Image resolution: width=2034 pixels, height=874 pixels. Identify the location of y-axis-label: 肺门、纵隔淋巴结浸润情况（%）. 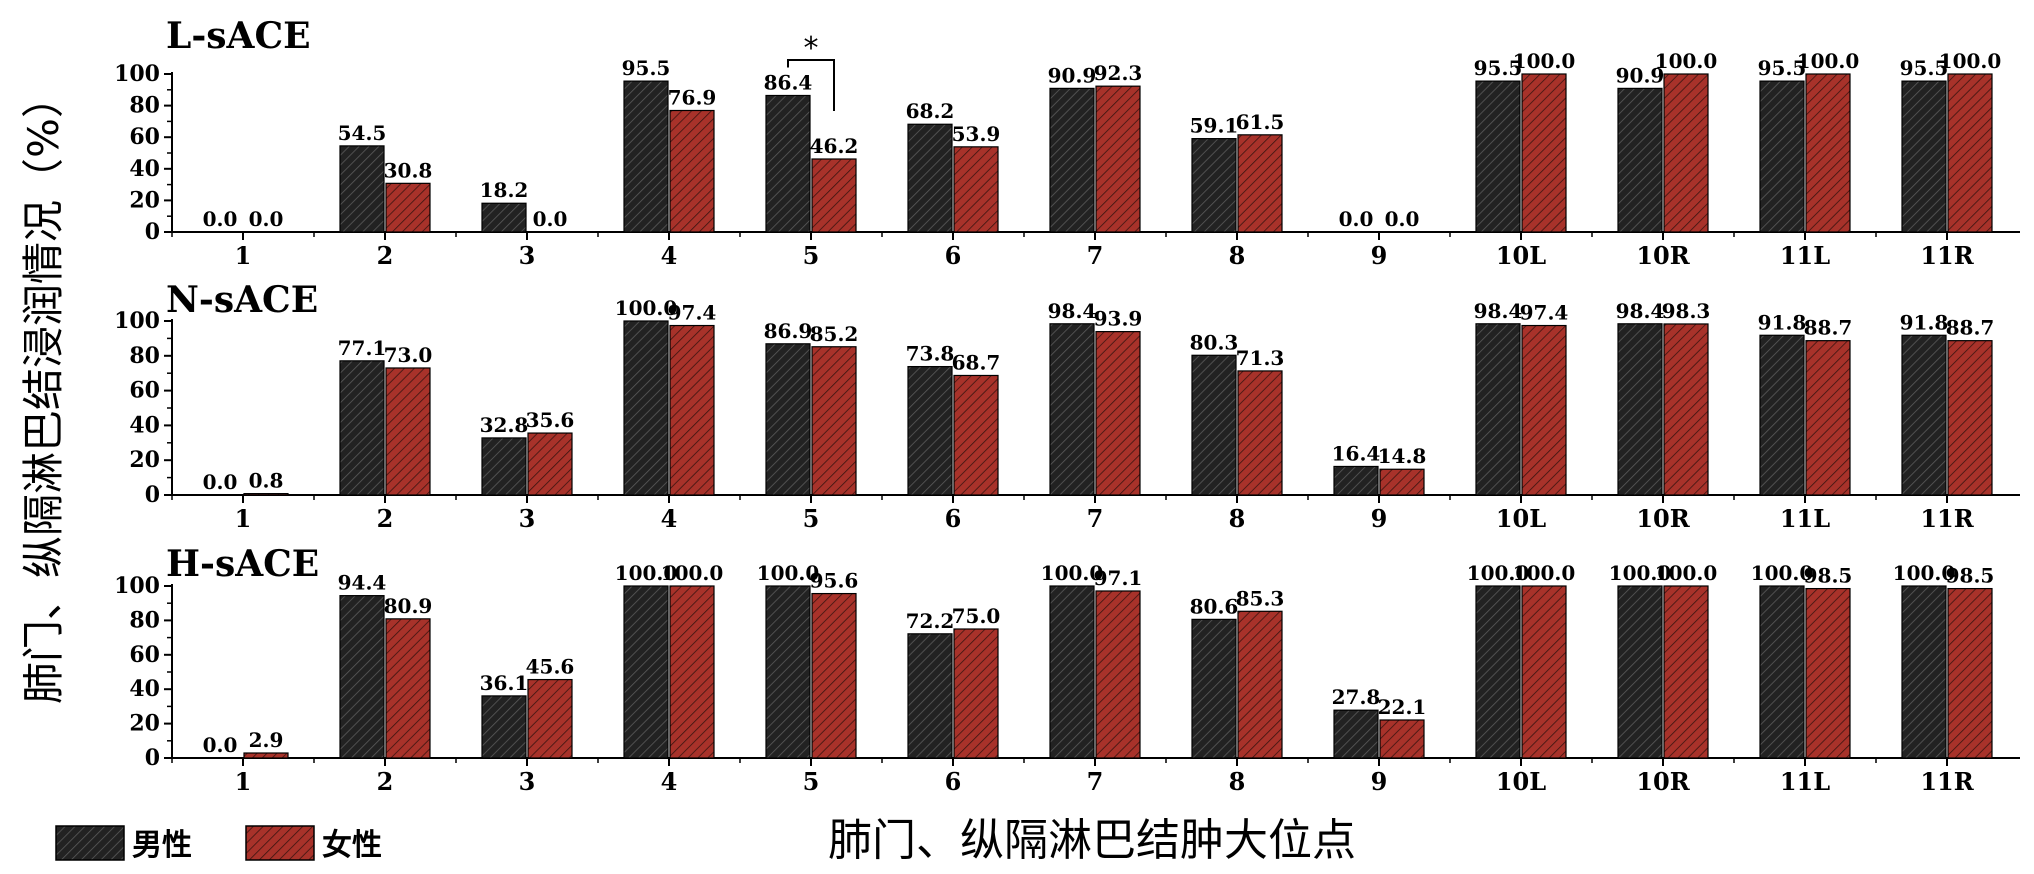
(43, 390).